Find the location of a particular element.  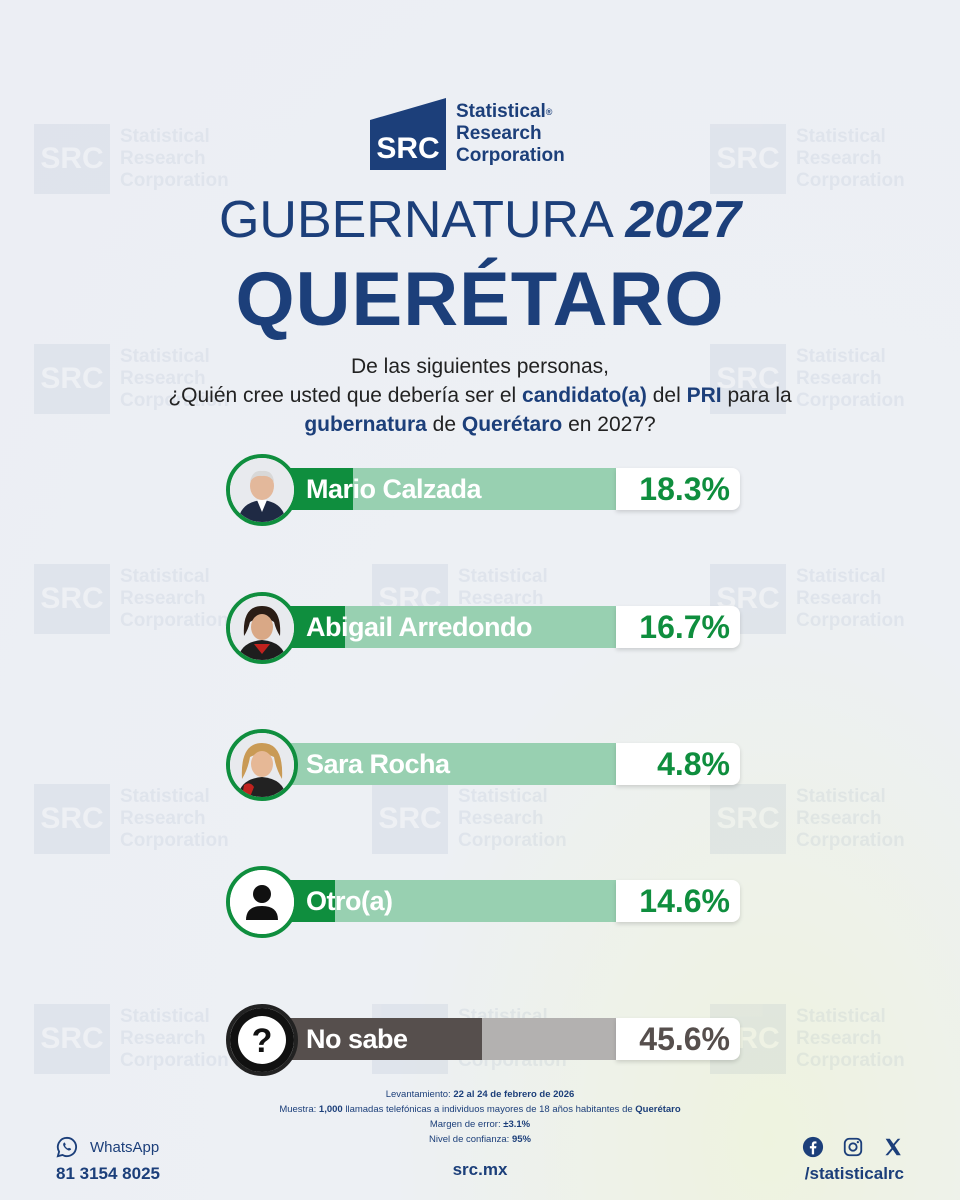

bar-row-otro: Otro(a) 14.6% is located at coordinates (483, 902).